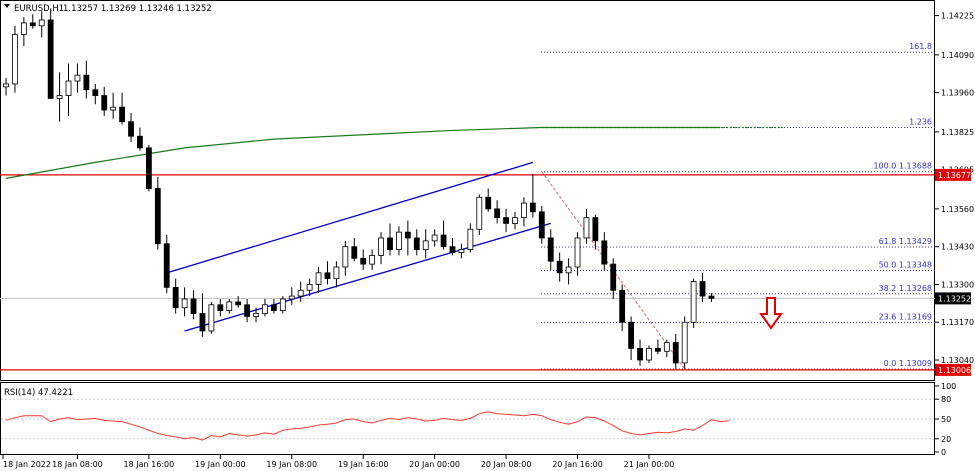 This screenshot has height=471, width=975. Describe the element at coordinates (920, 46) in the screenshot. I see `fib-level-label: 161.8` at that location.